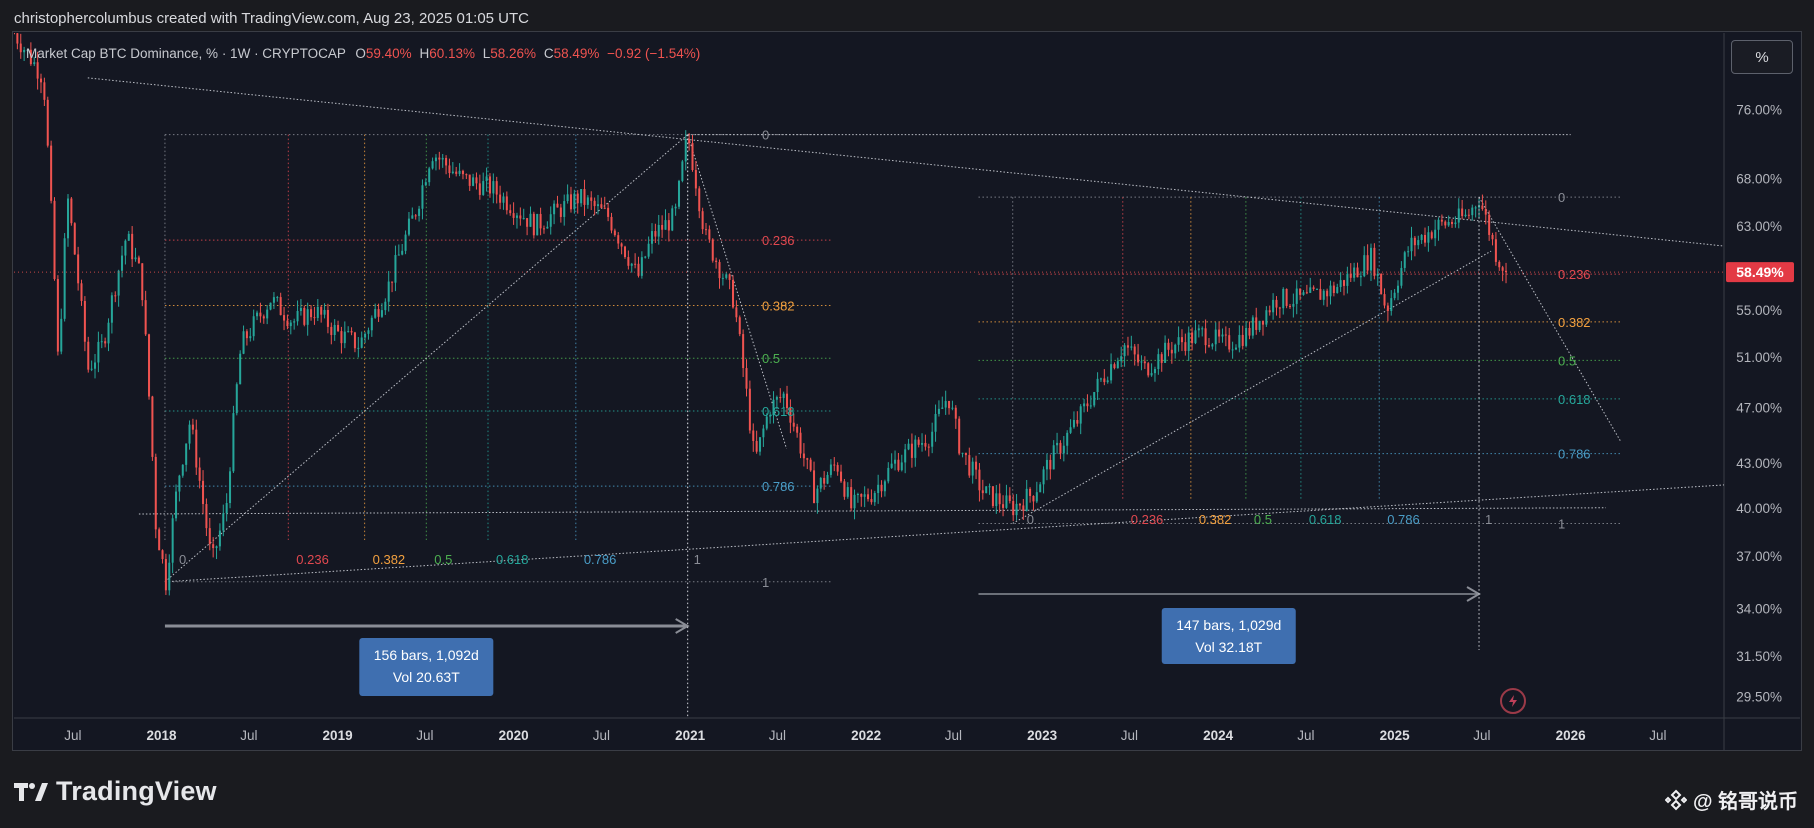  What do you see at coordinates (1759, 656) in the screenshot?
I see `y-tick-label: 31.50%` at bounding box center [1759, 656].